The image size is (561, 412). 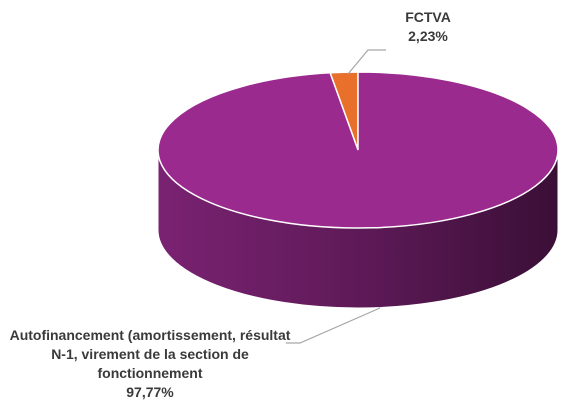 I want to click on category-label: FCTVA, so click(x=428, y=17).